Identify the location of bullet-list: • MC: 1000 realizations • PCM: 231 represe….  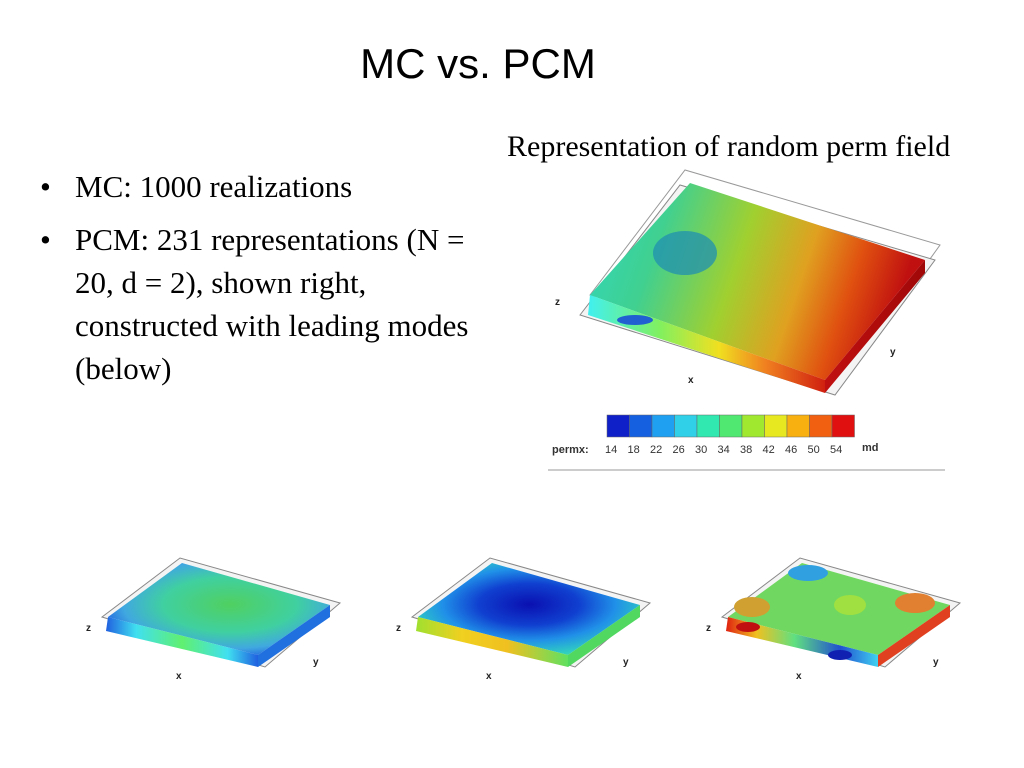
(275, 282).